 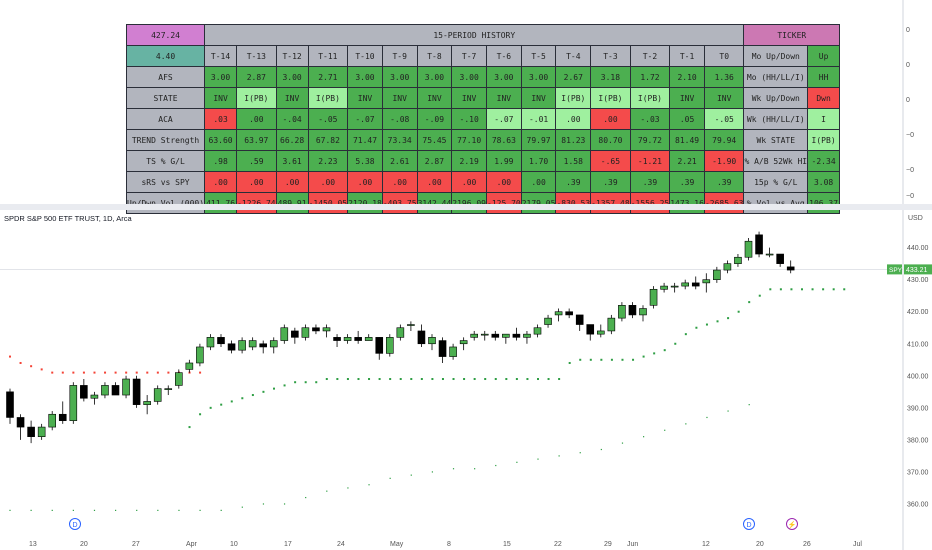 I want to click on right-value: HH, so click(x=824, y=77).